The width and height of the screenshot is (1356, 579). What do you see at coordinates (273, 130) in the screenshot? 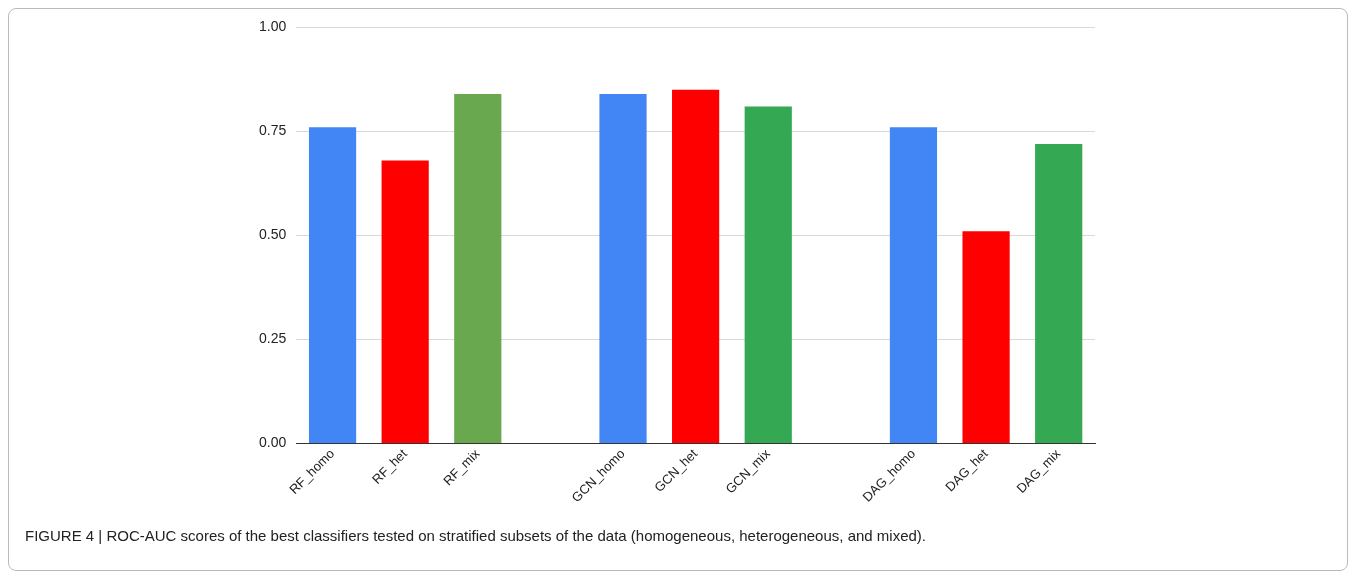
I see `y-tick-label: 0.75` at bounding box center [273, 130].